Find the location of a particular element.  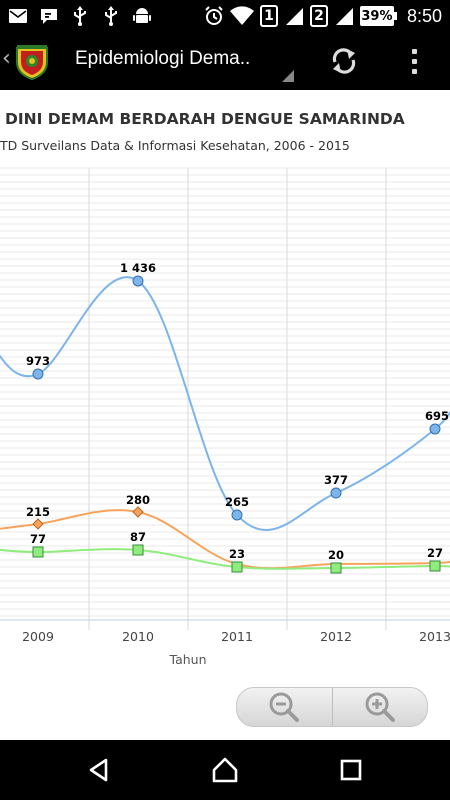

app-title: Epidemiologi Dema.. is located at coordinates (163, 58).